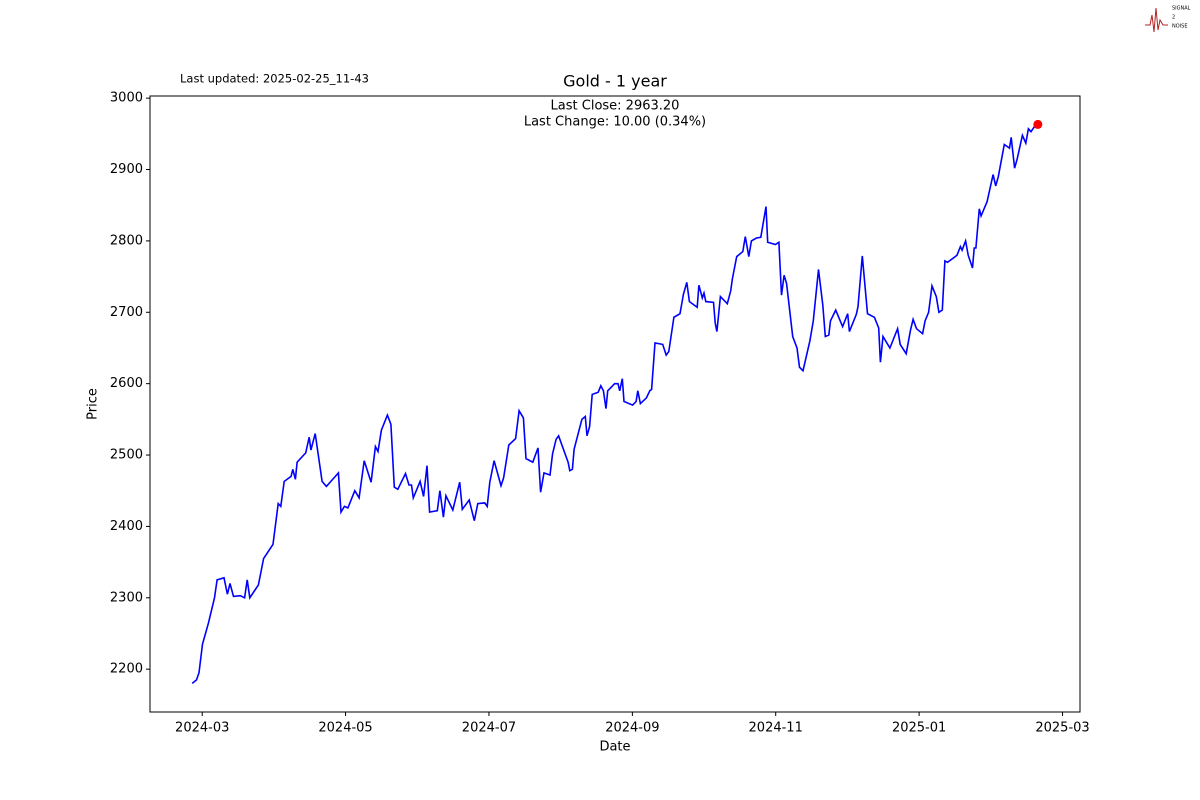 The width and height of the screenshot is (1200, 800). I want to click on x-tick-label: 2024-07, so click(489, 728).